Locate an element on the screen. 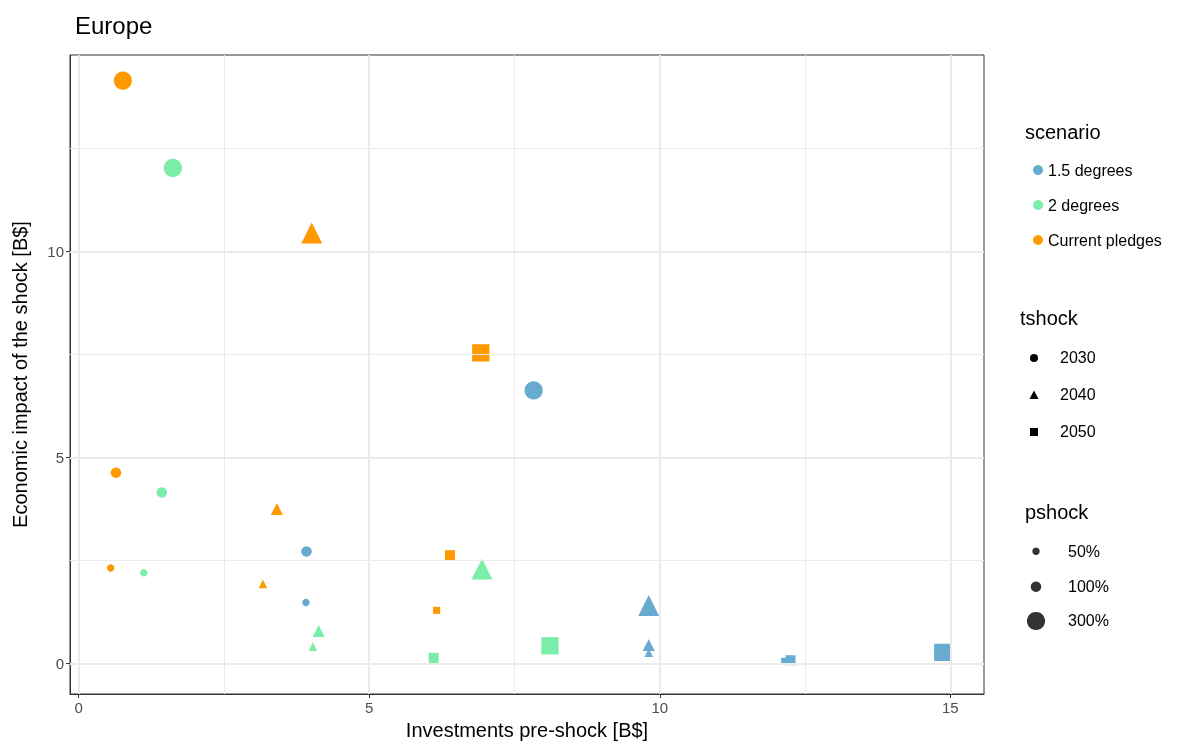  chart-title: Europe is located at coordinates (114, 25).